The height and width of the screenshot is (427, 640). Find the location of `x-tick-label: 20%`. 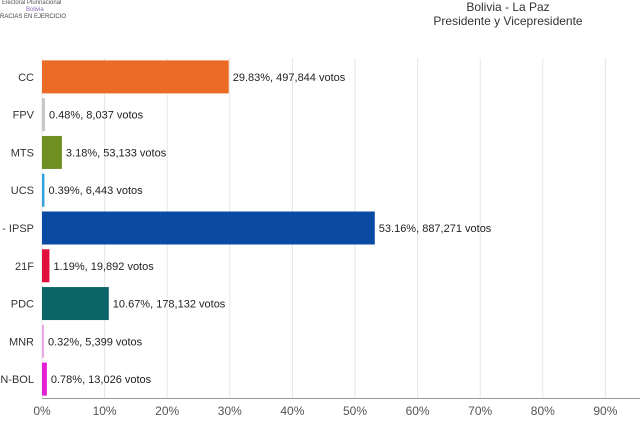

x-tick-label: 20% is located at coordinates (167, 411).